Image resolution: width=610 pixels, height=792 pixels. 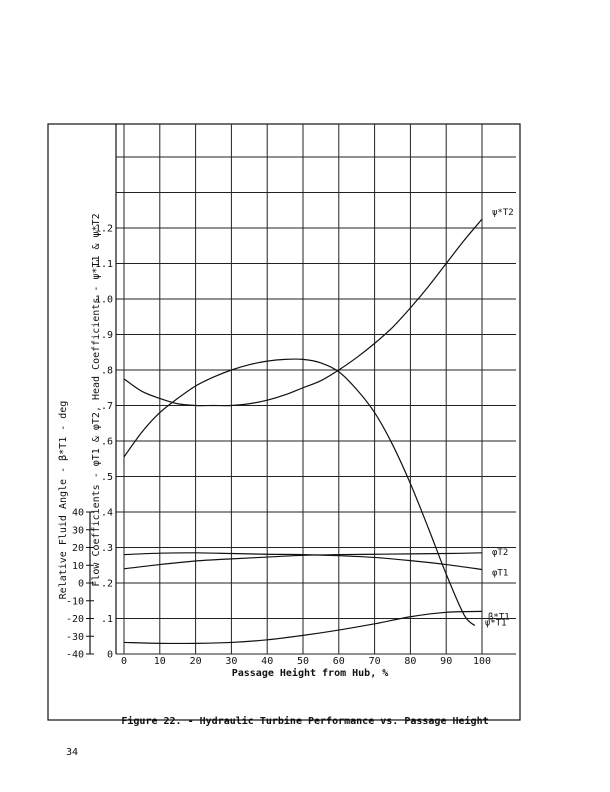 I want to click on y-outer-tick-label: -40, so click(x=75, y=655).